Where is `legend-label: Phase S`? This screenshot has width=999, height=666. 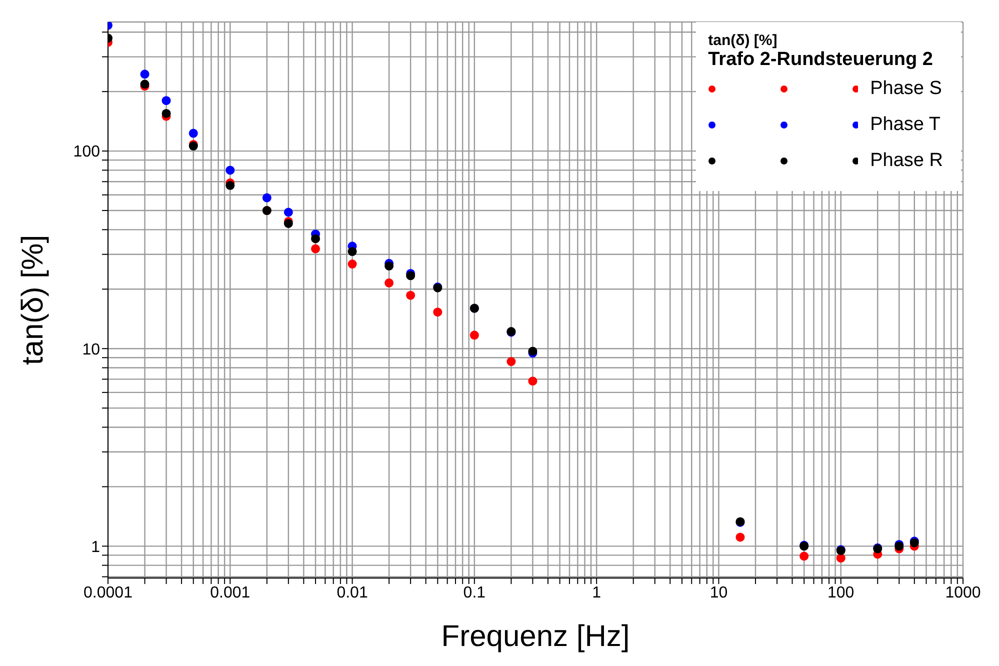
legend-label: Phase S is located at coordinates (906, 89).